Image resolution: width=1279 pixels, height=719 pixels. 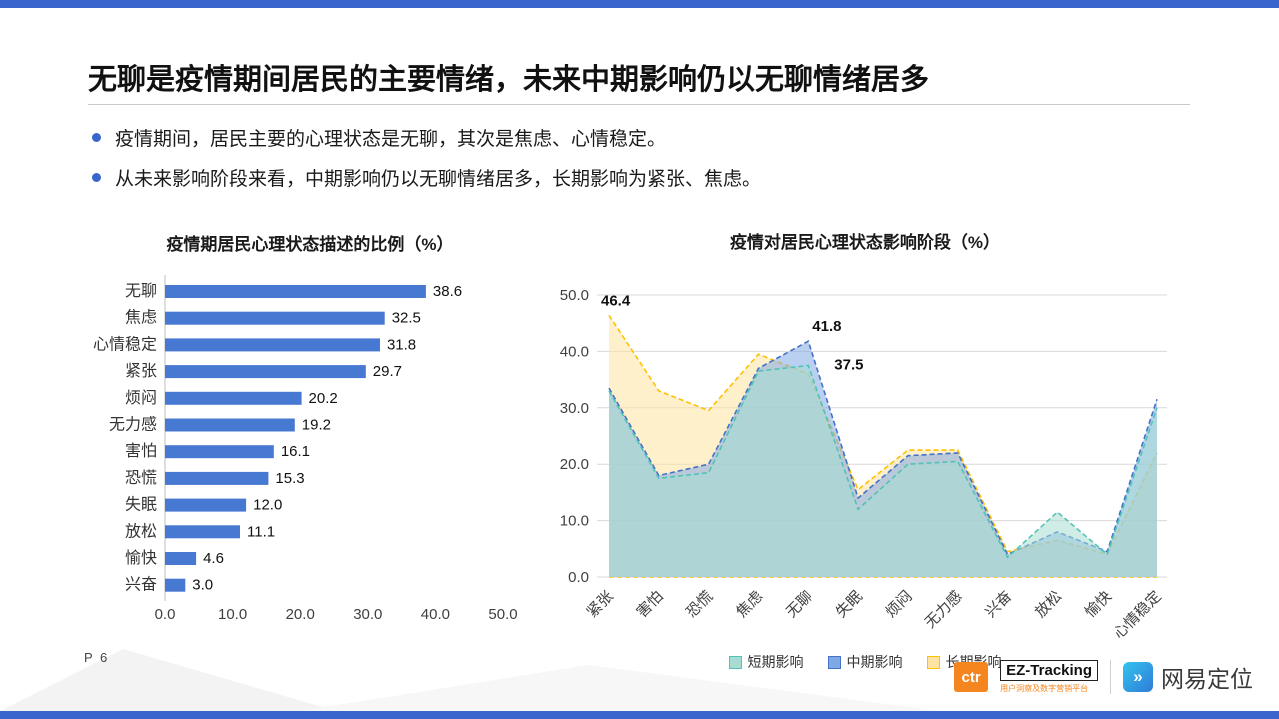 What do you see at coordinates (749, 604) in the screenshot?
I see `x-category-label: 焦虑` at bounding box center [749, 604].